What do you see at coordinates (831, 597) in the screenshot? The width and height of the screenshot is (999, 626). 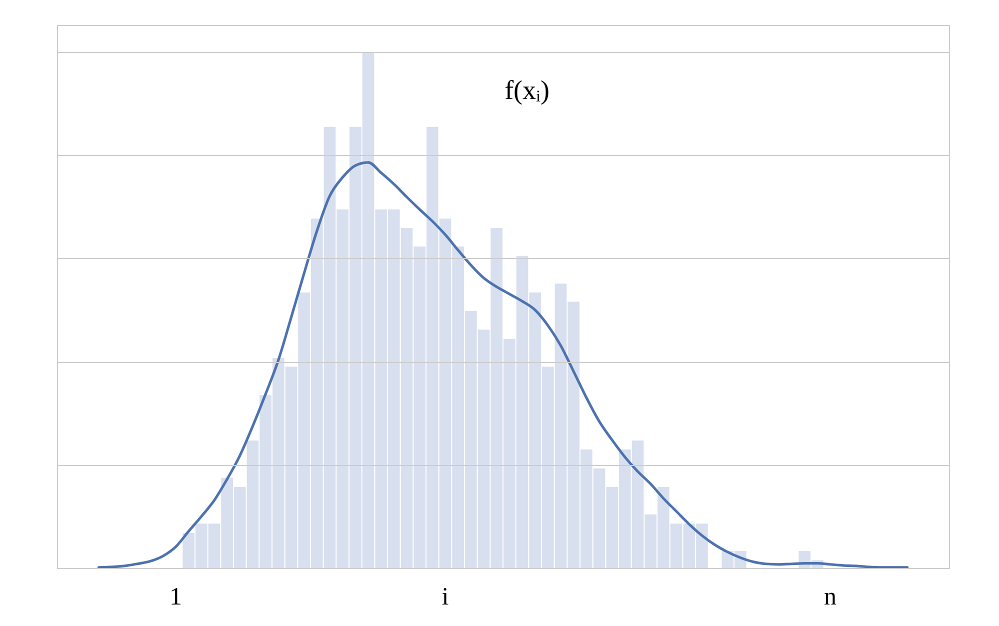 I see `x-tick-label: n` at bounding box center [831, 597].